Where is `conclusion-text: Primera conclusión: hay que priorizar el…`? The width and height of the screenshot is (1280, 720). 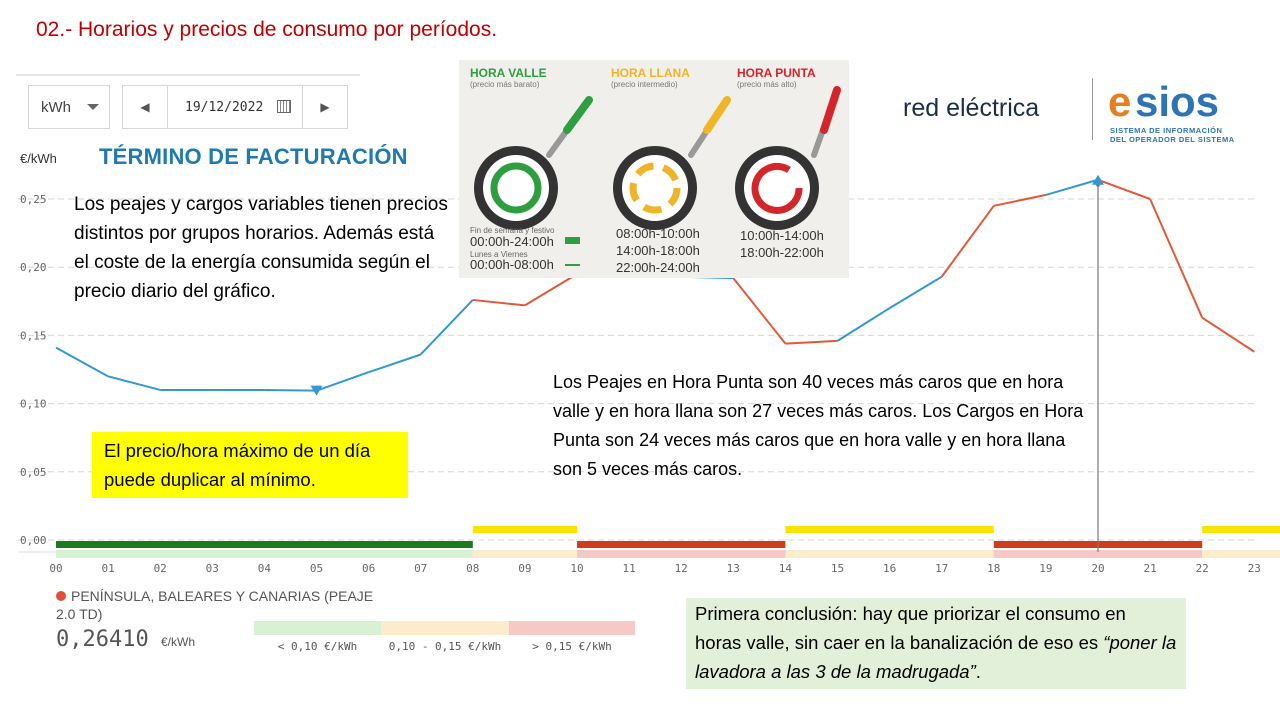
conclusion-text: Primera conclusión: hay que priorizar el… is located at coordinates (910, 628).